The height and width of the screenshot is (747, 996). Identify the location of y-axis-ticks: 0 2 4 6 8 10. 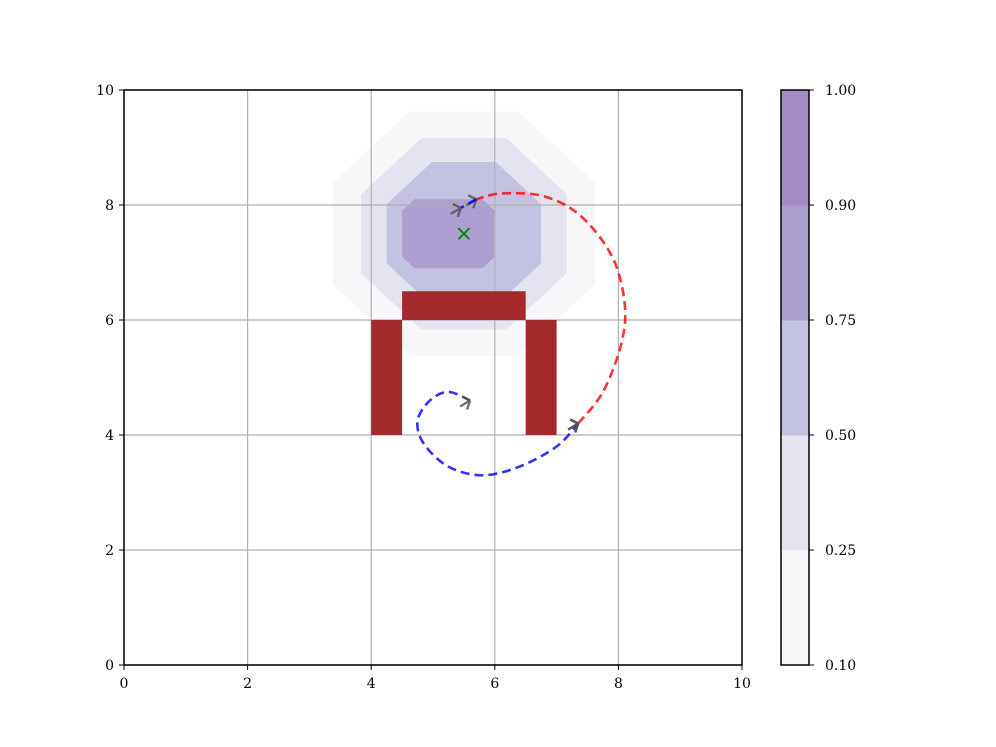
(110, 378).